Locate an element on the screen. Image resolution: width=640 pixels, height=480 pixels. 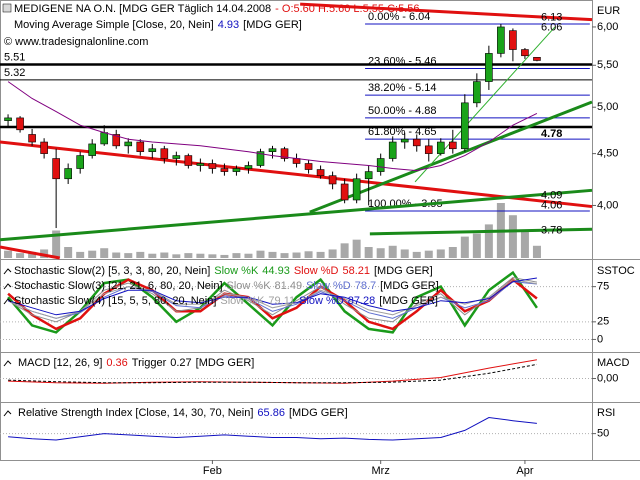
source: © www.tradesignalonline.com is located at coordinates (76, 42).